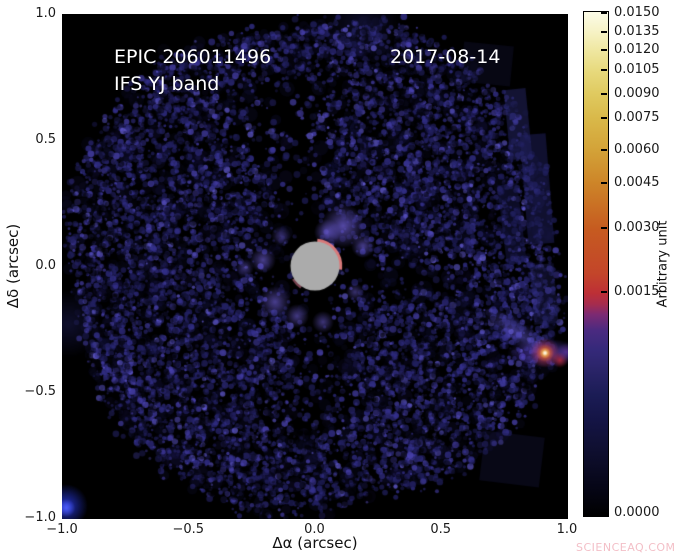 The height and width of the screenshot is (560, 680). I want to click on x-tick-label: −1.0, so click(62, 529).